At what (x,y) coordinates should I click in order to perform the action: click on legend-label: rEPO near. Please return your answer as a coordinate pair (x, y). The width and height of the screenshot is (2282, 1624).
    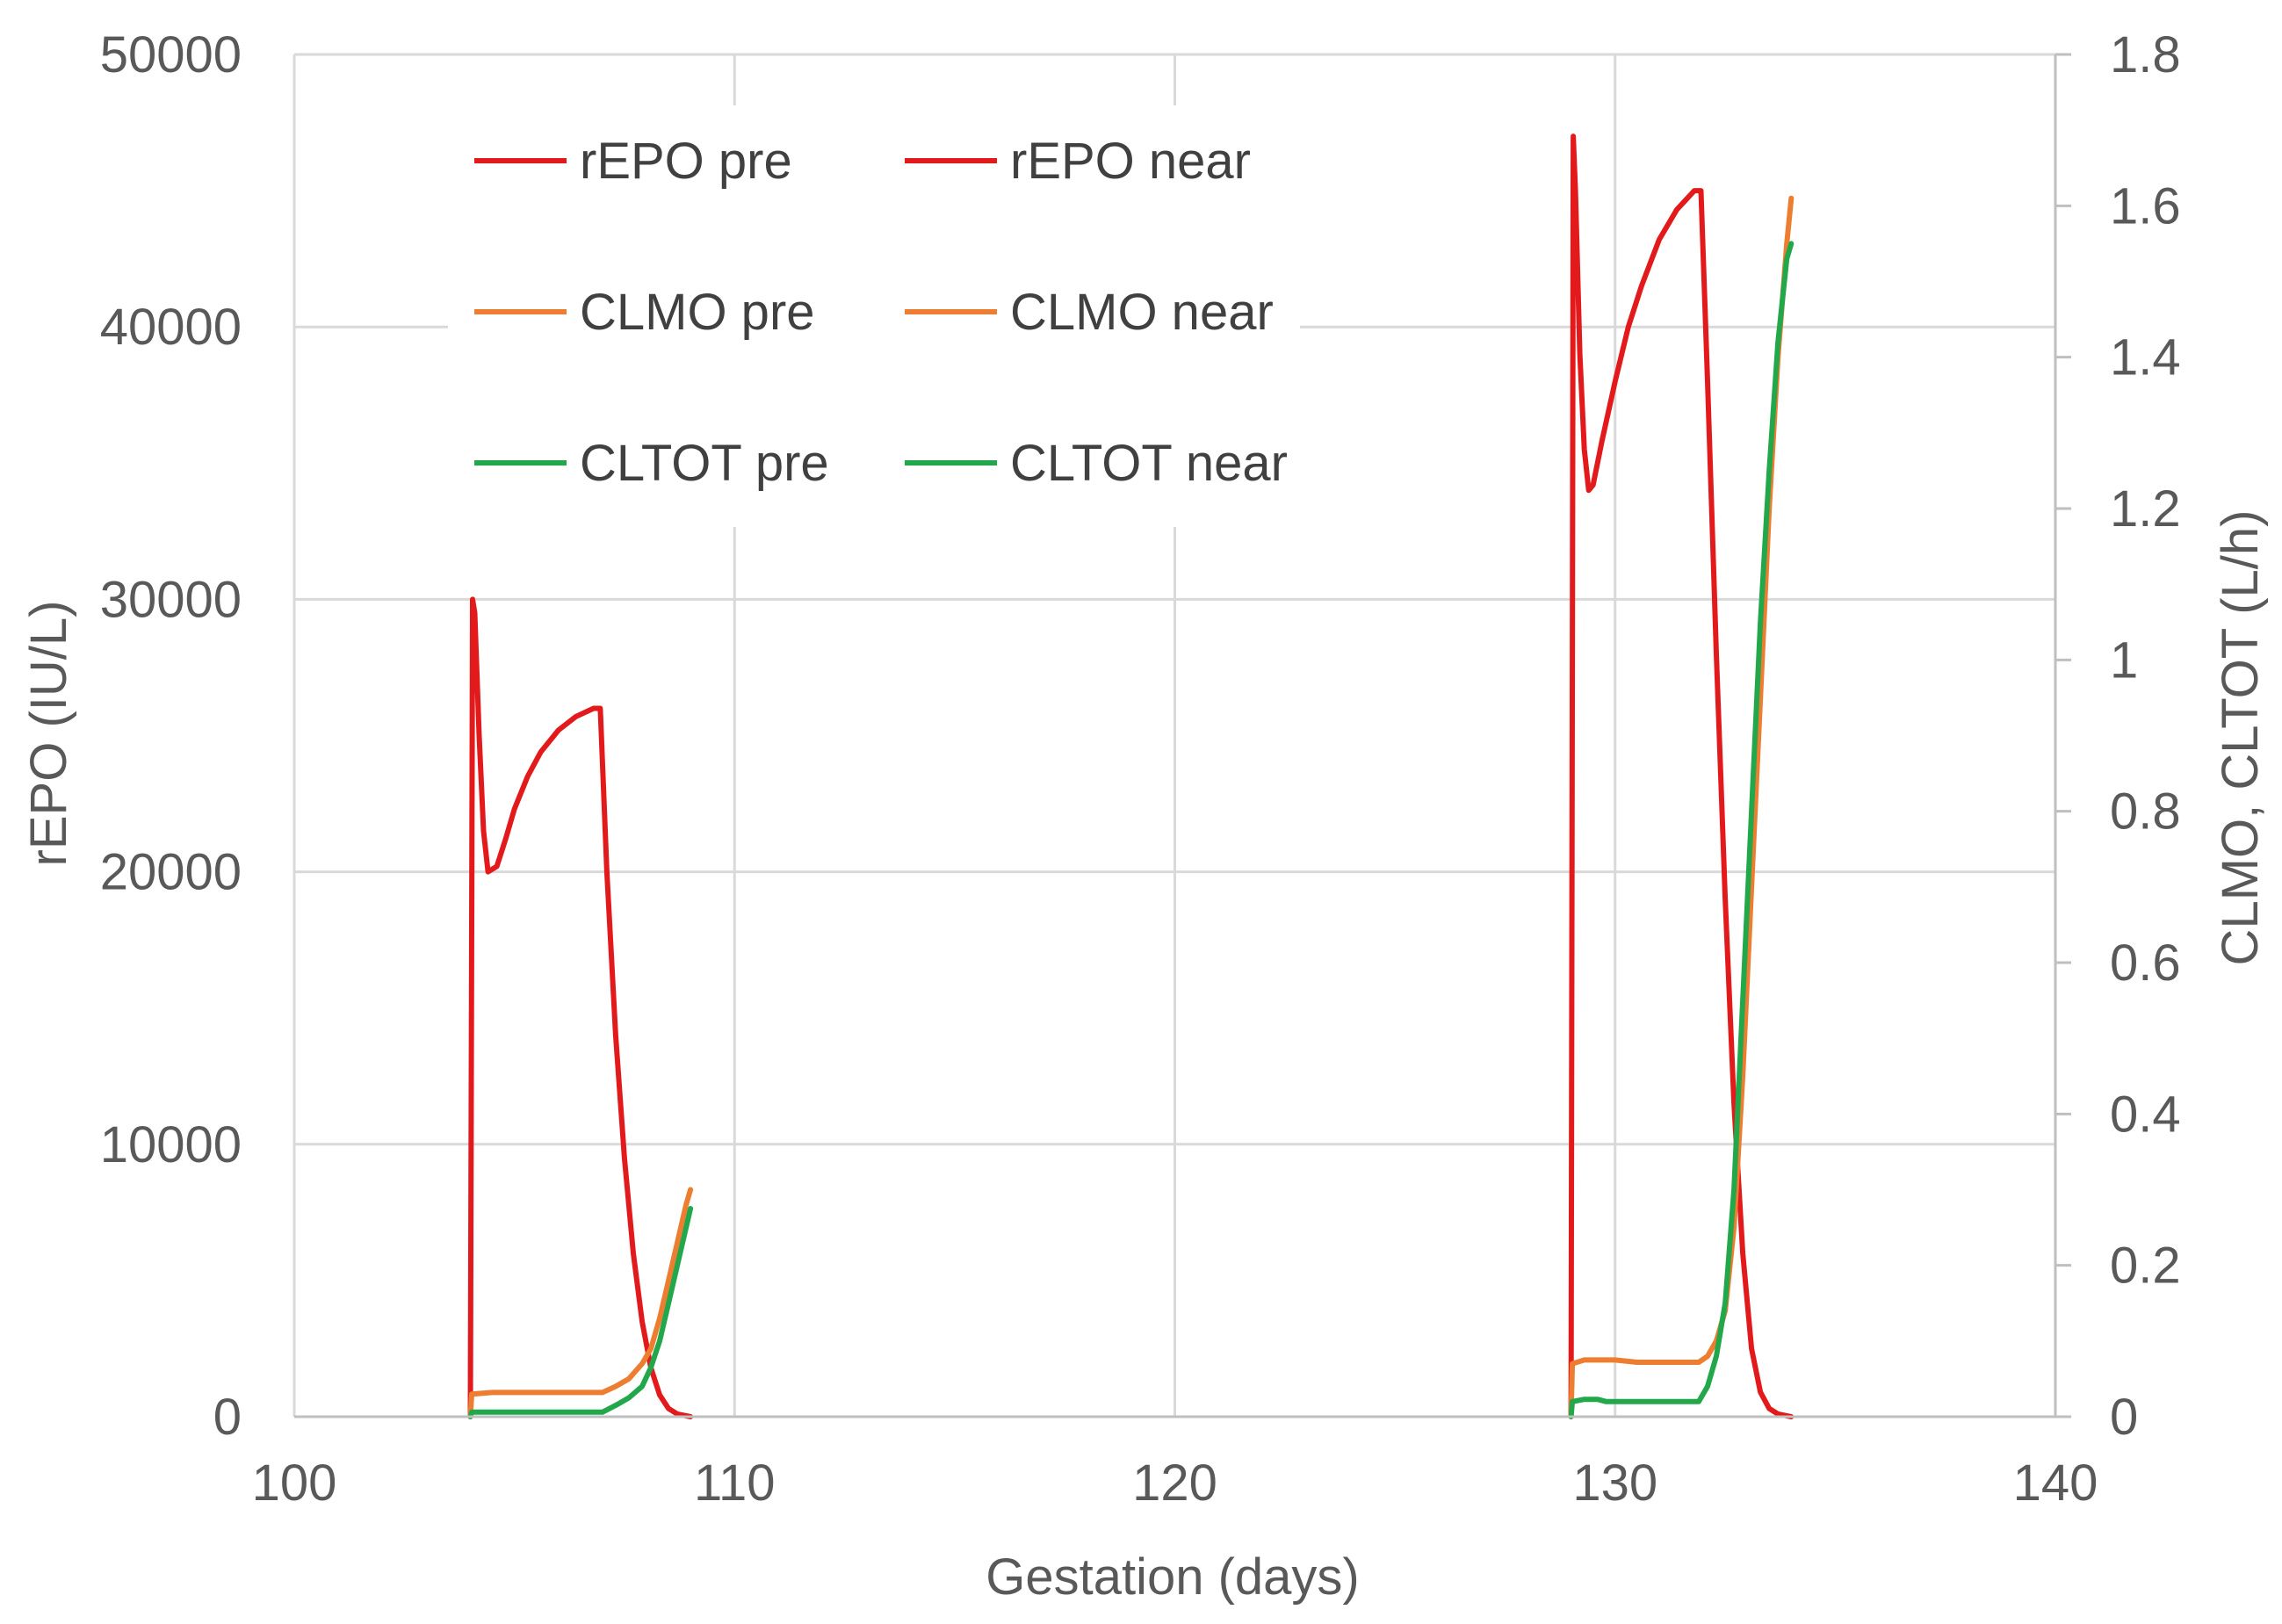
    Looking at the image, I should click on (1130, 161).